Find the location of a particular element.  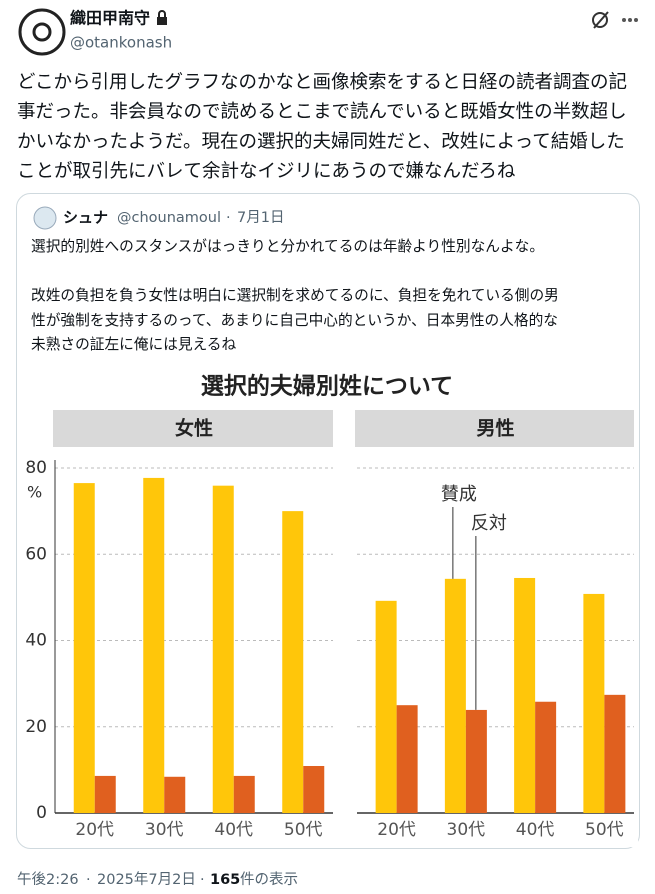

grok-slash is located at coordinates (601, 20).